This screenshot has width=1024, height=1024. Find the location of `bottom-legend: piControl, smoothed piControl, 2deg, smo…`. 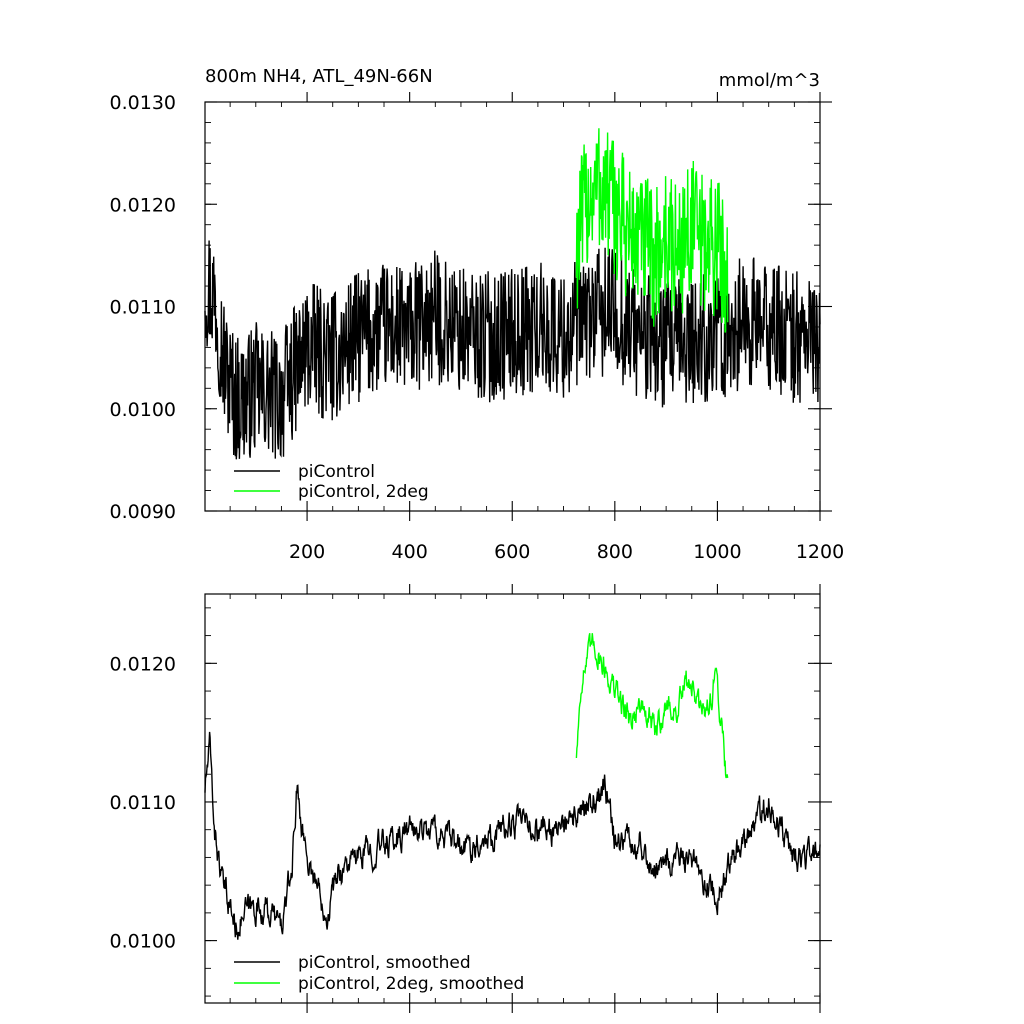

bottom-legend: piControl, smoothed piControl, 2deg, smo… is located at coordinates (379, 973).